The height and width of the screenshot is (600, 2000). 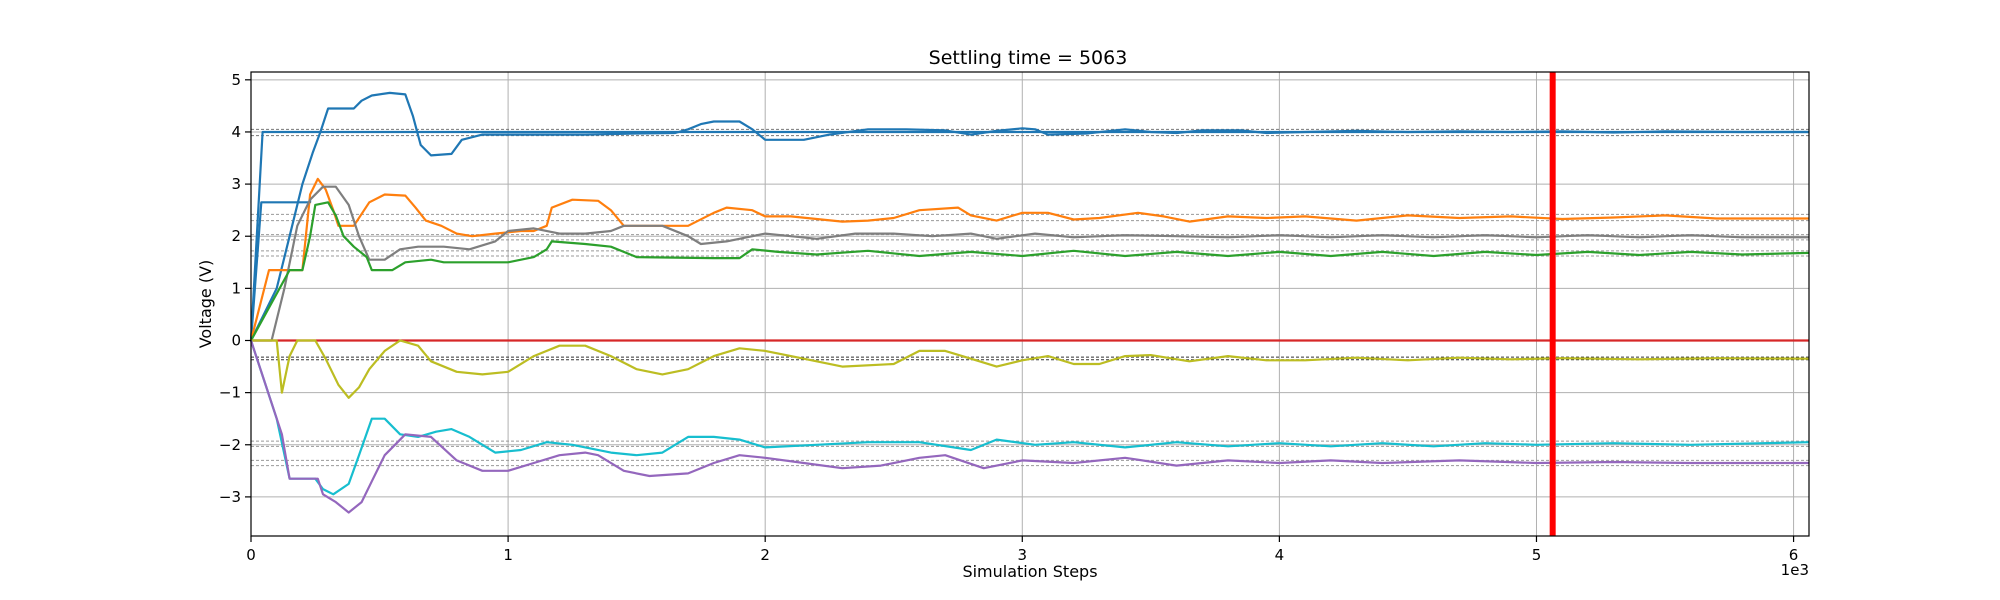 What do you see at coordinates (236, 288) in the screenshot?
I see `y-tick-label: 1` at bounding box center [236, 288].